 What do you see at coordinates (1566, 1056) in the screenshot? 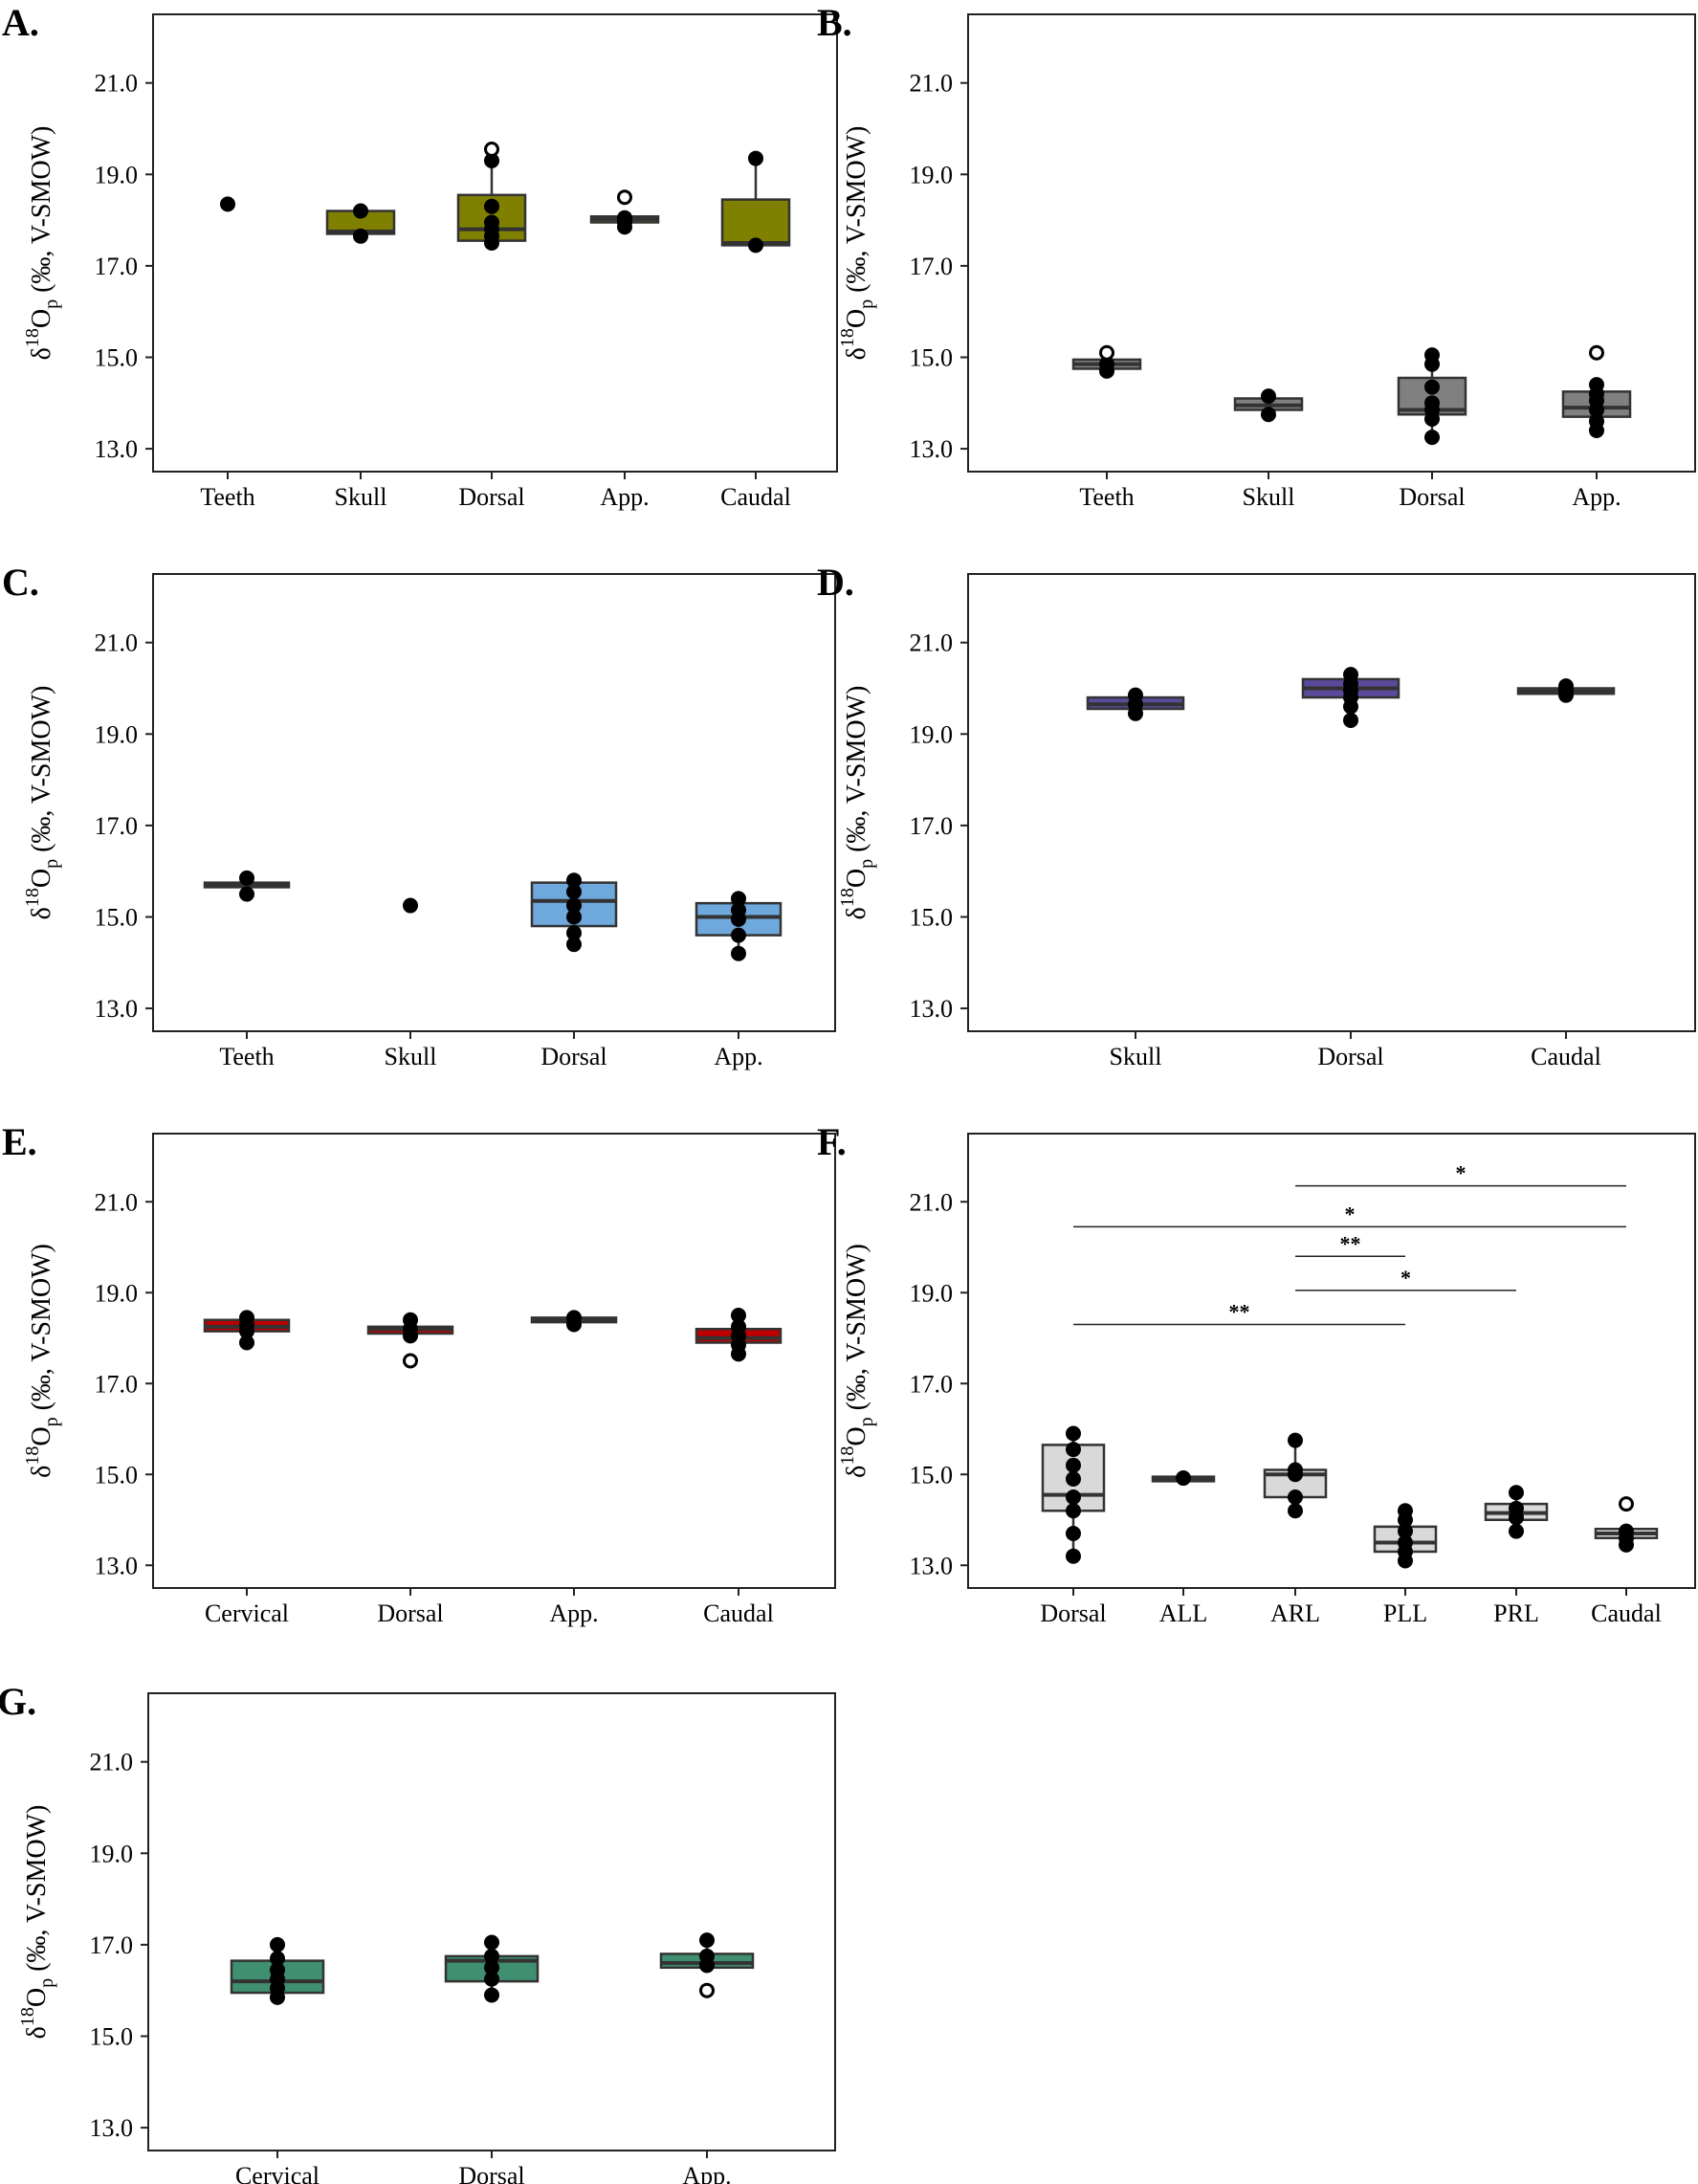
I see `x-tick-label: Caudal` at bounding box center [1566, 1056].